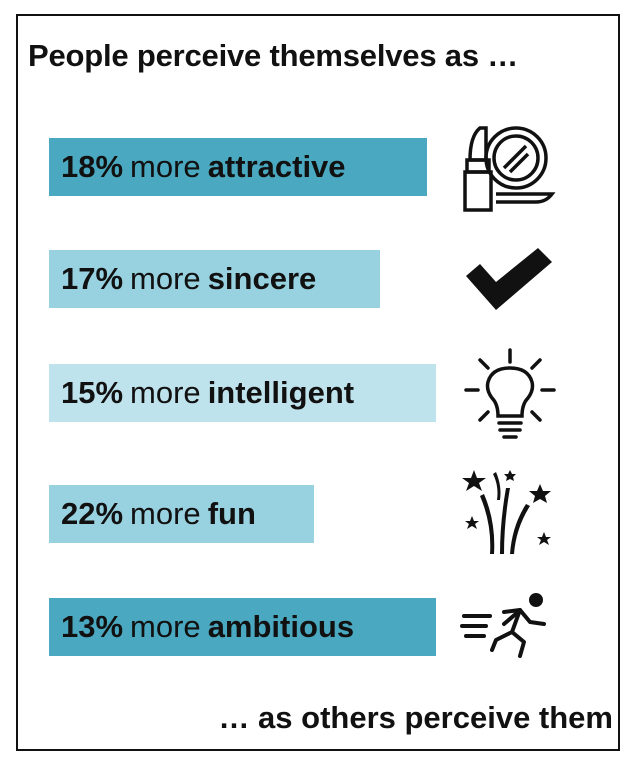 This screenshot has width=639, height=772. Describe the element at coordinates (503, 625) in the screenshot. I see `running-person-icon` at that location.